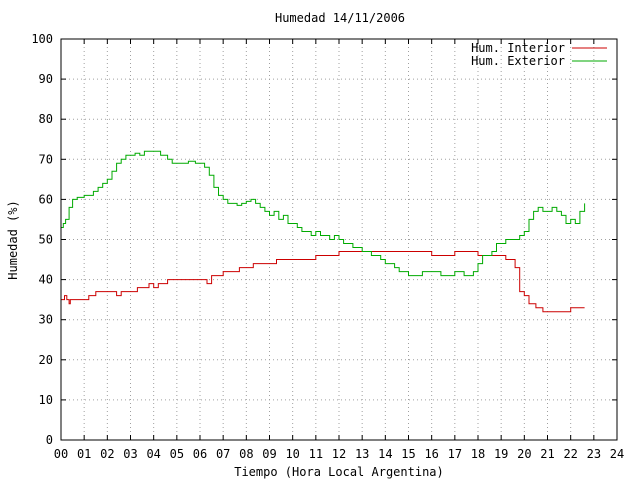 The height and width of the screenshot is (480, 640). What do you see at coordinates (617, 454) in the screenshot?
I see `x-tick-label: 24` at bounding box center [617, 454].